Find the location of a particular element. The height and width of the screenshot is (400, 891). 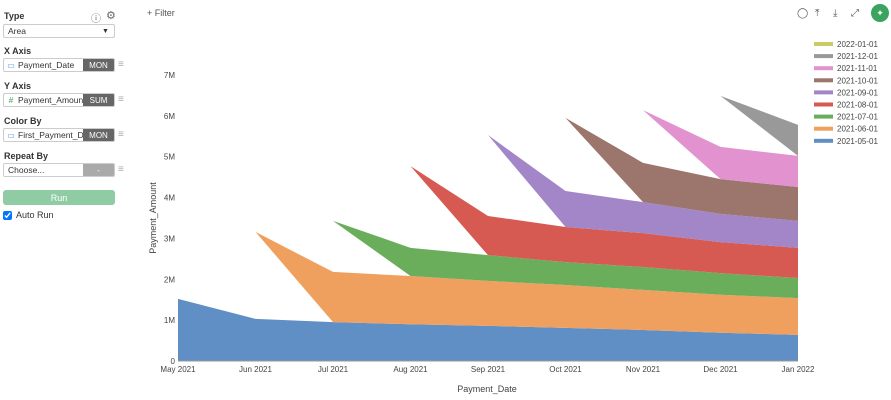

color-by-field: ▭ First_Payment_Date MON is located at coordinates (59, 135).